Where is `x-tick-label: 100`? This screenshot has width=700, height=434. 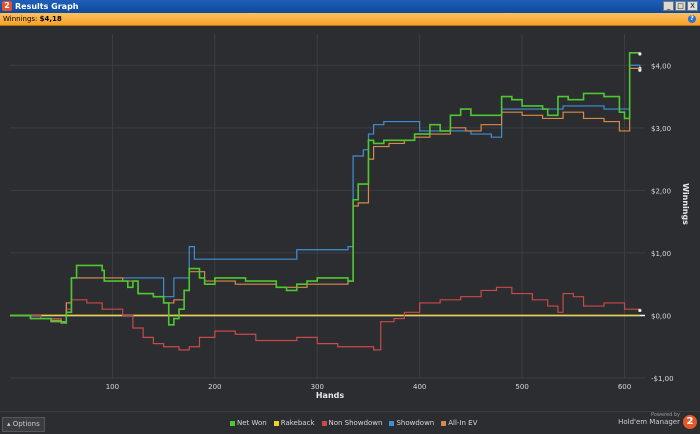
x-tick-label: 100 is located at coordinates (112, 387).